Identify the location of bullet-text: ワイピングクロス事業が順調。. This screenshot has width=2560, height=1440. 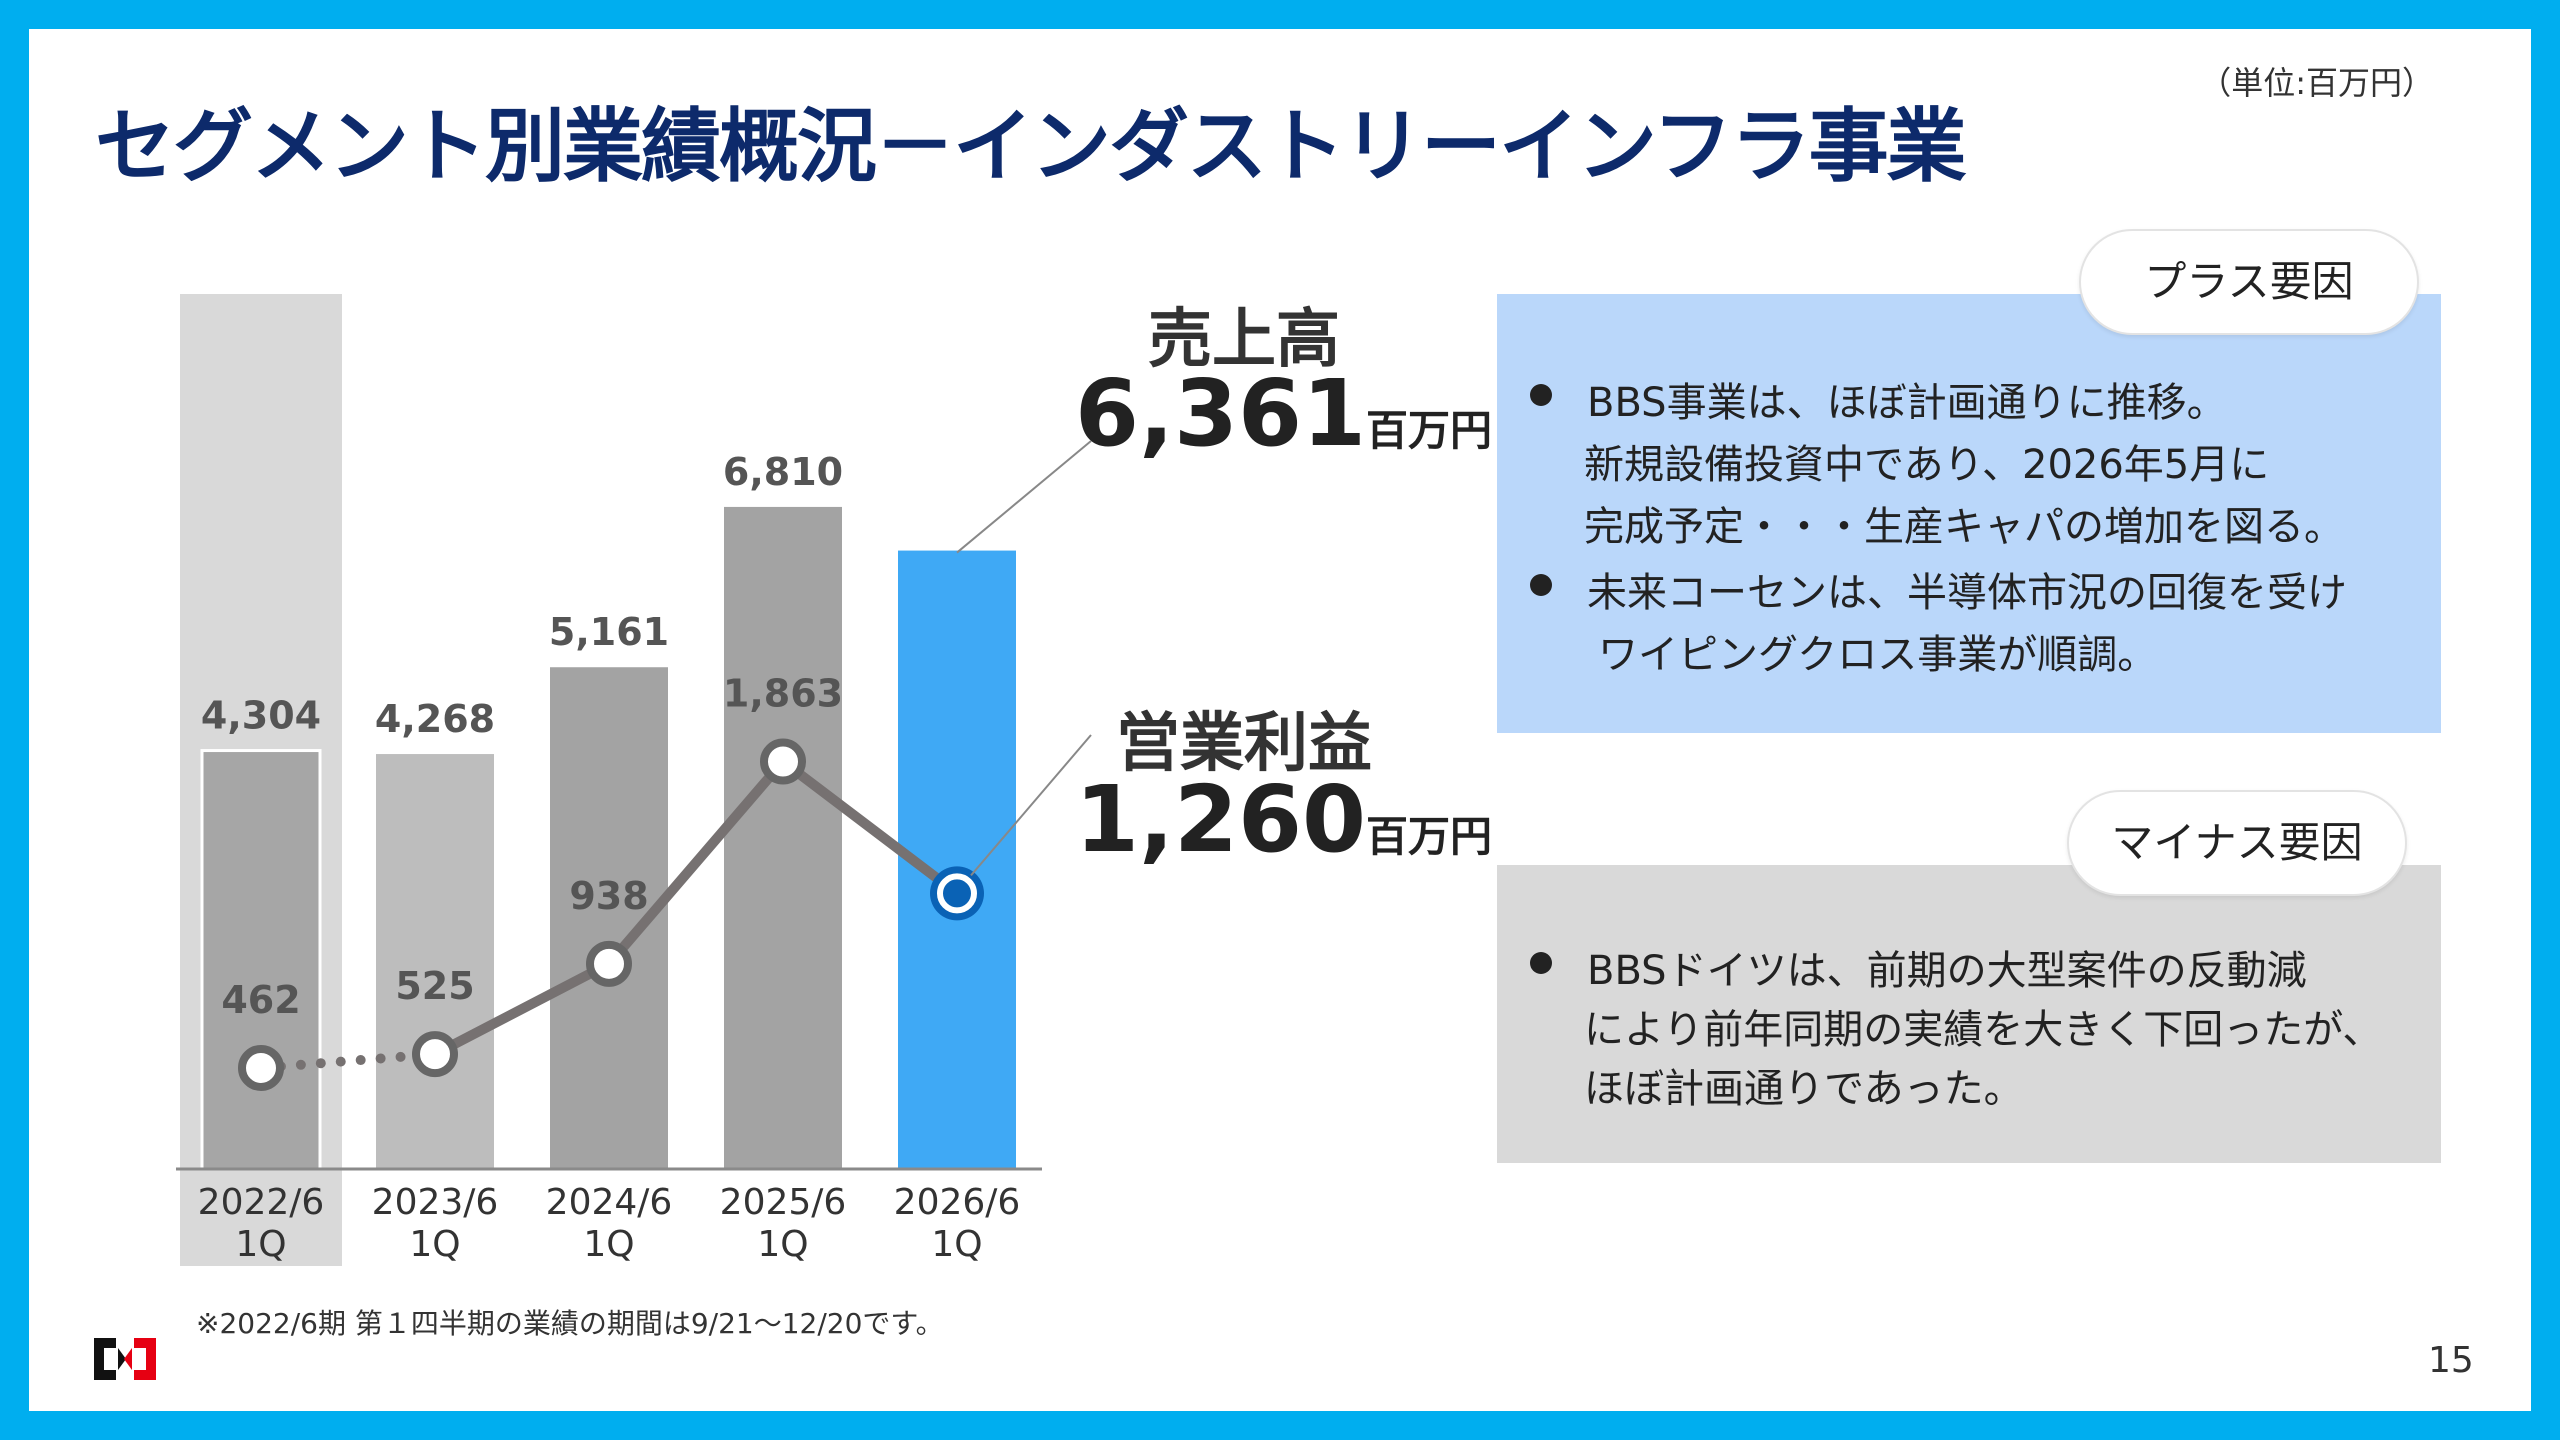
(1878, 655).